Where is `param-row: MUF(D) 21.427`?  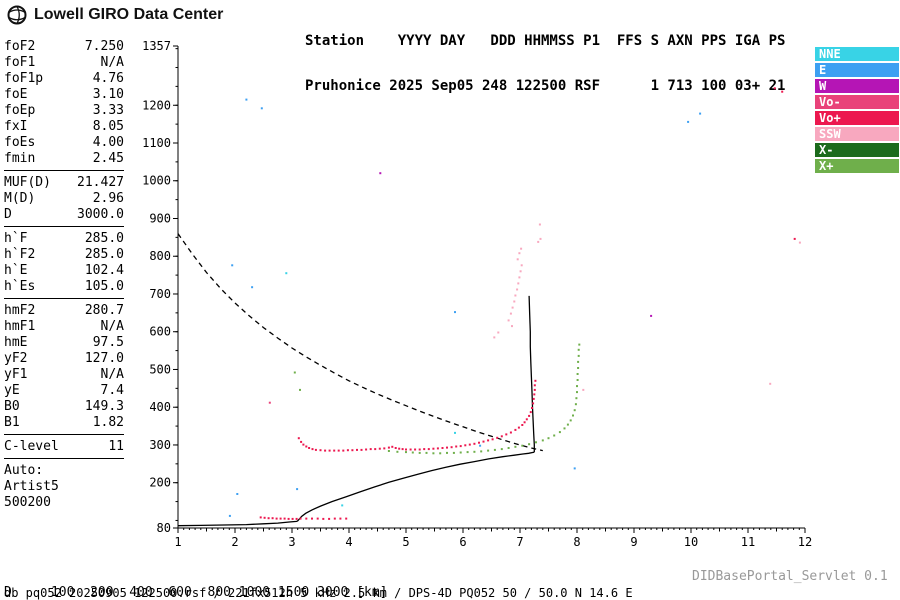
param-row: MUF(D) 21.427 is located at coordinates (64, 183).